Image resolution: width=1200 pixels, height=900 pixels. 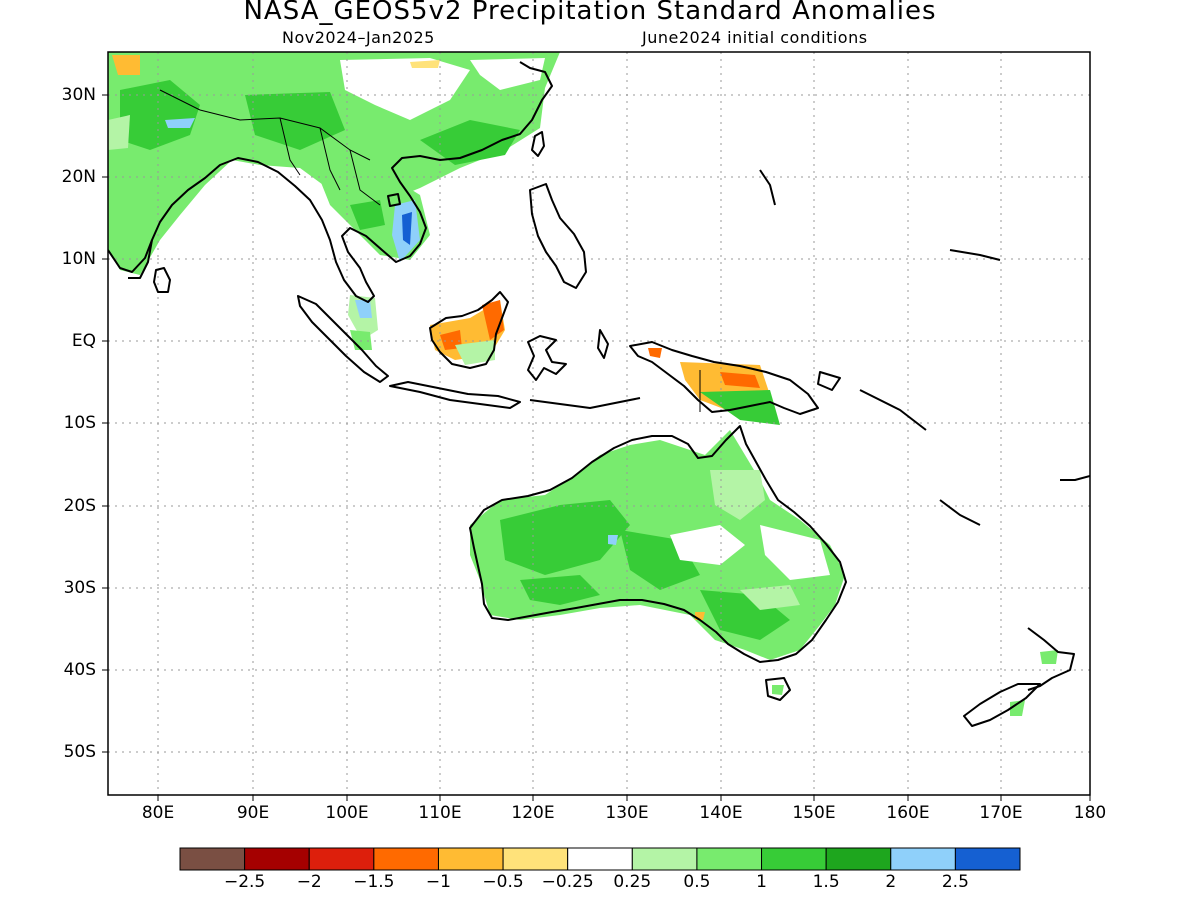 I want to click on colorbar-label: 1, so click(x=761, y=882).